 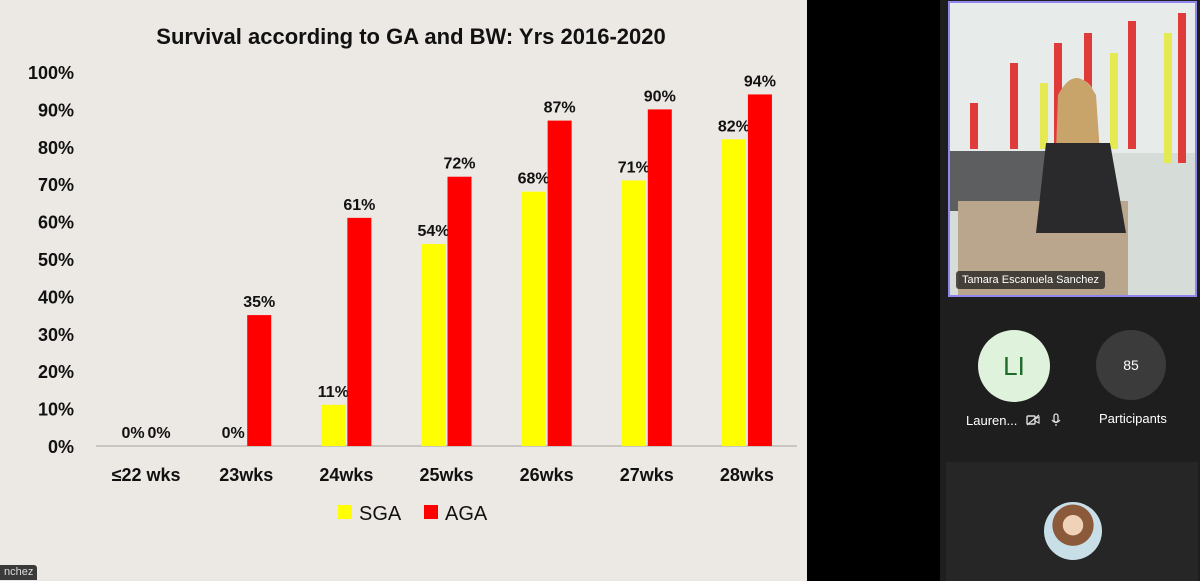 What do you see at coordinates (747, 475) in the screenshot?
I see `x-tick-label: 28wks` at bounding box center [747, 475].